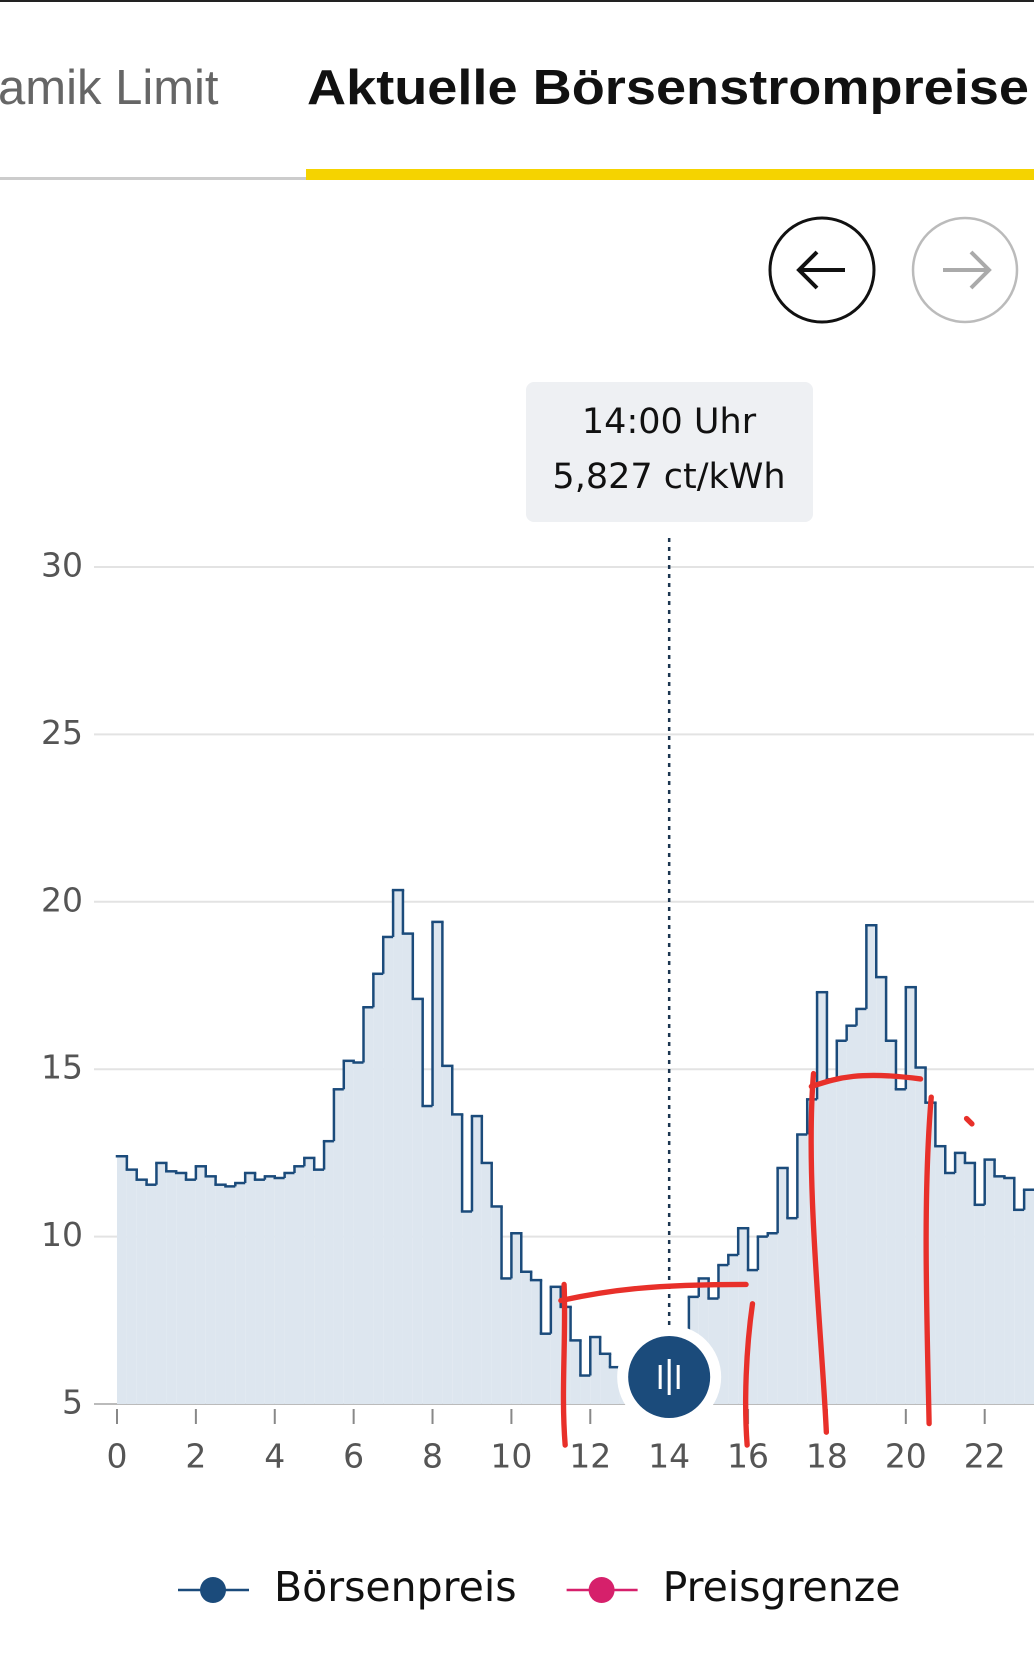  What do you see at coordinates (109, 88) in the screenshot?
I see `tab: amik Limit` at bounding box center [109, 88].